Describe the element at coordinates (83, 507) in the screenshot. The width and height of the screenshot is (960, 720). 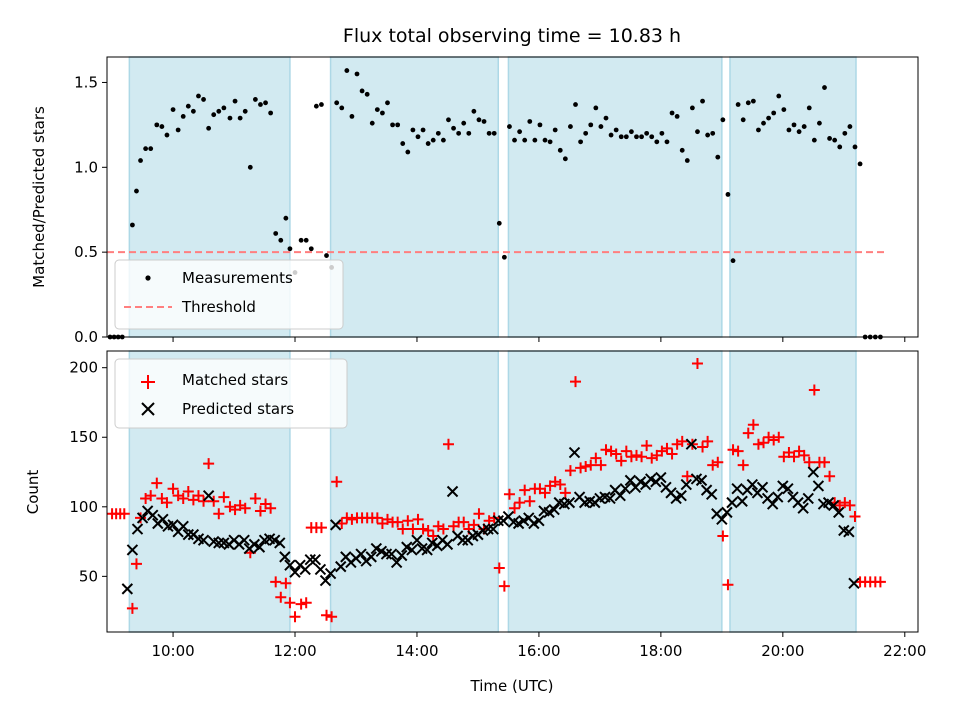
I see `y-tick-label: 100` at that location.